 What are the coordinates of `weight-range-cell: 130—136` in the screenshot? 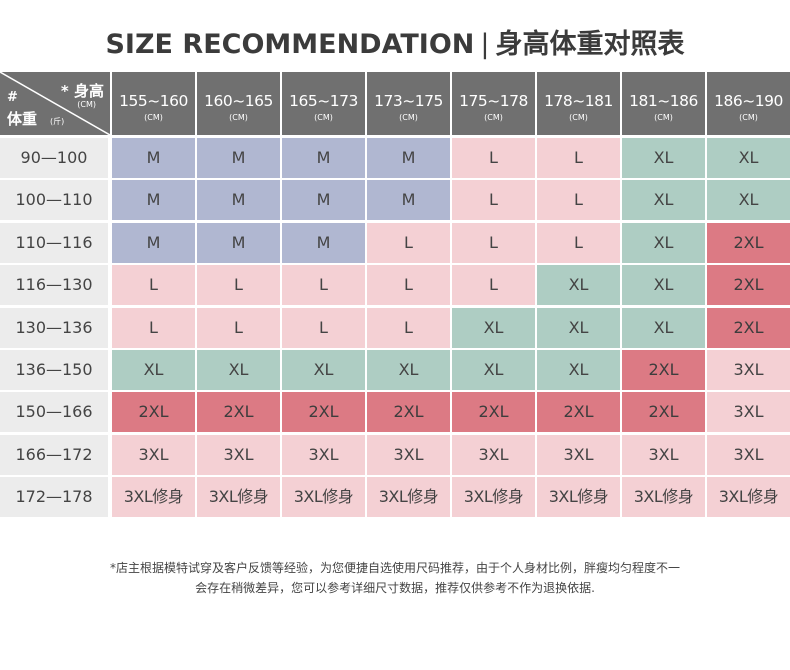 It's located at (54, 328).